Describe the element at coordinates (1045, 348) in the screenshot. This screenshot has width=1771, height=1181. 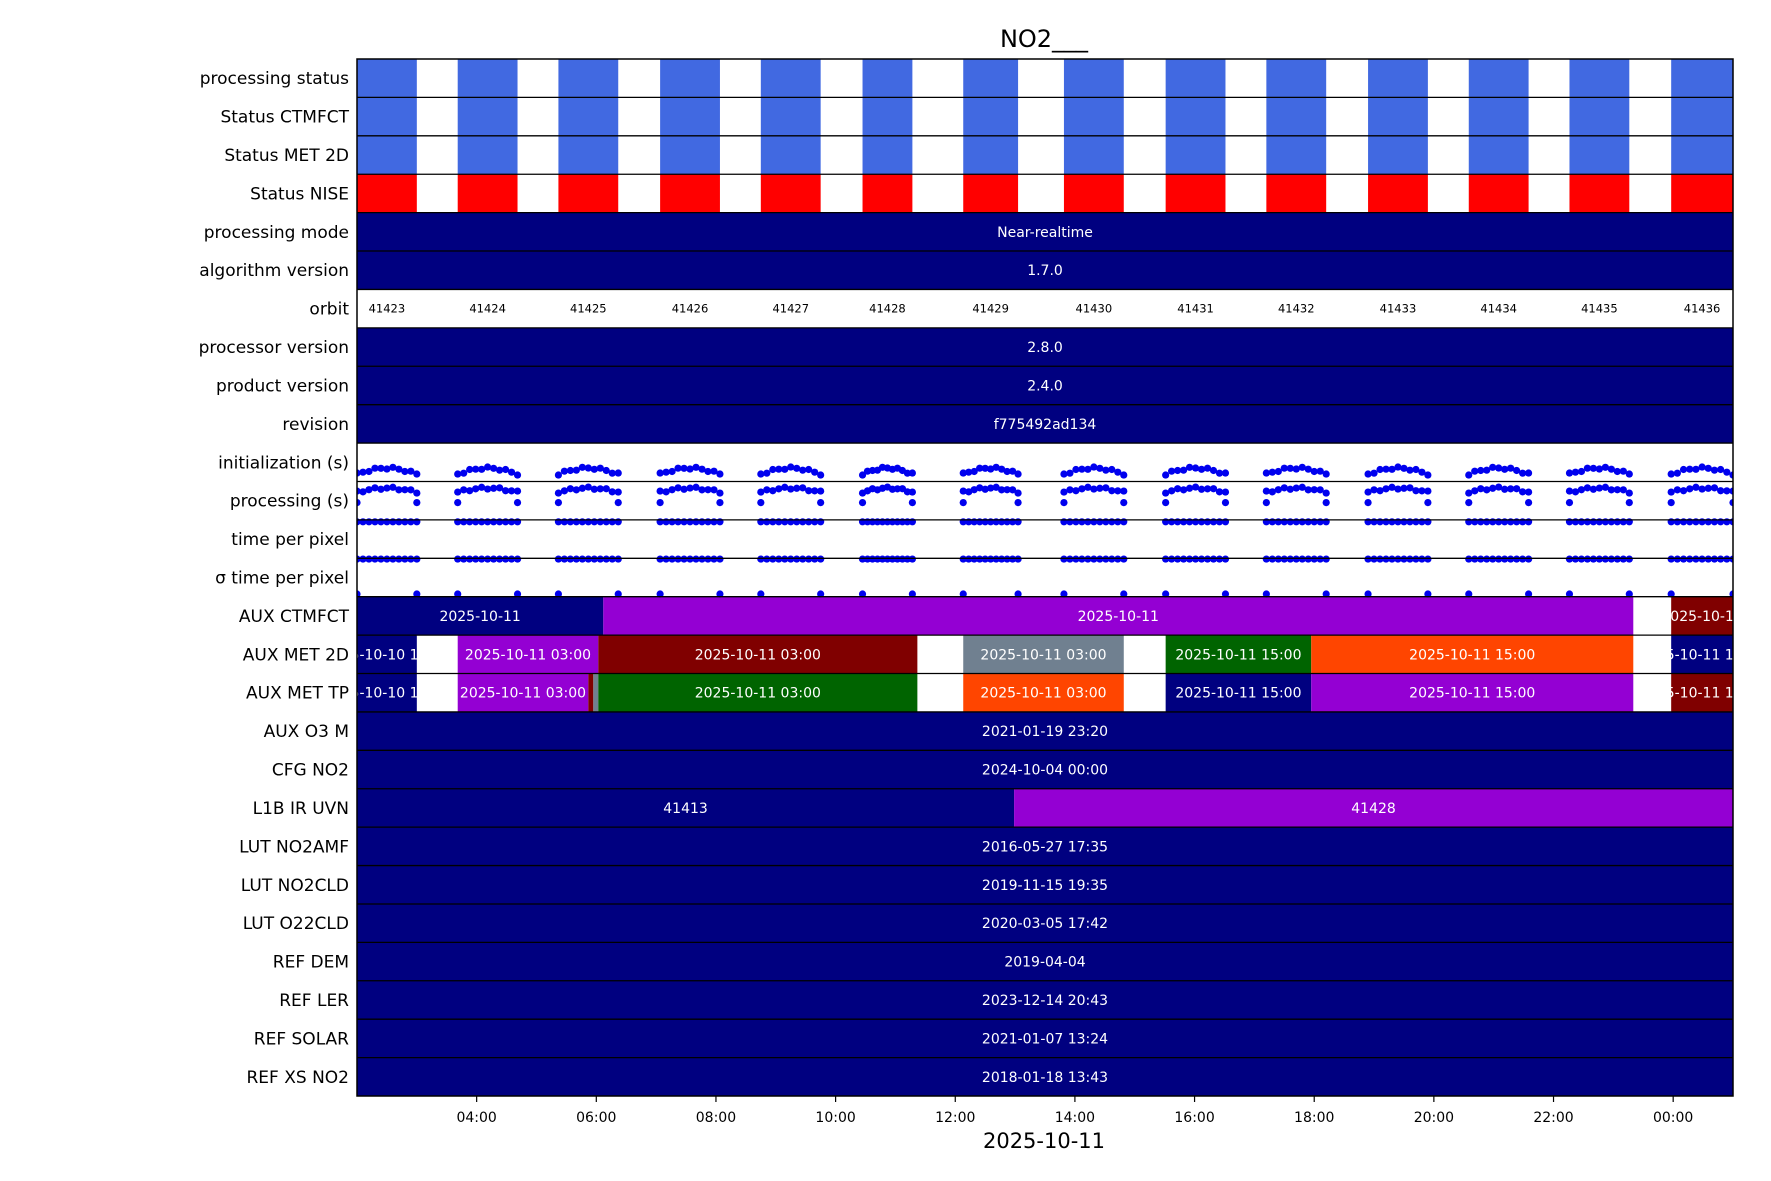
I see `segment-label: 2.8.0` at that location.